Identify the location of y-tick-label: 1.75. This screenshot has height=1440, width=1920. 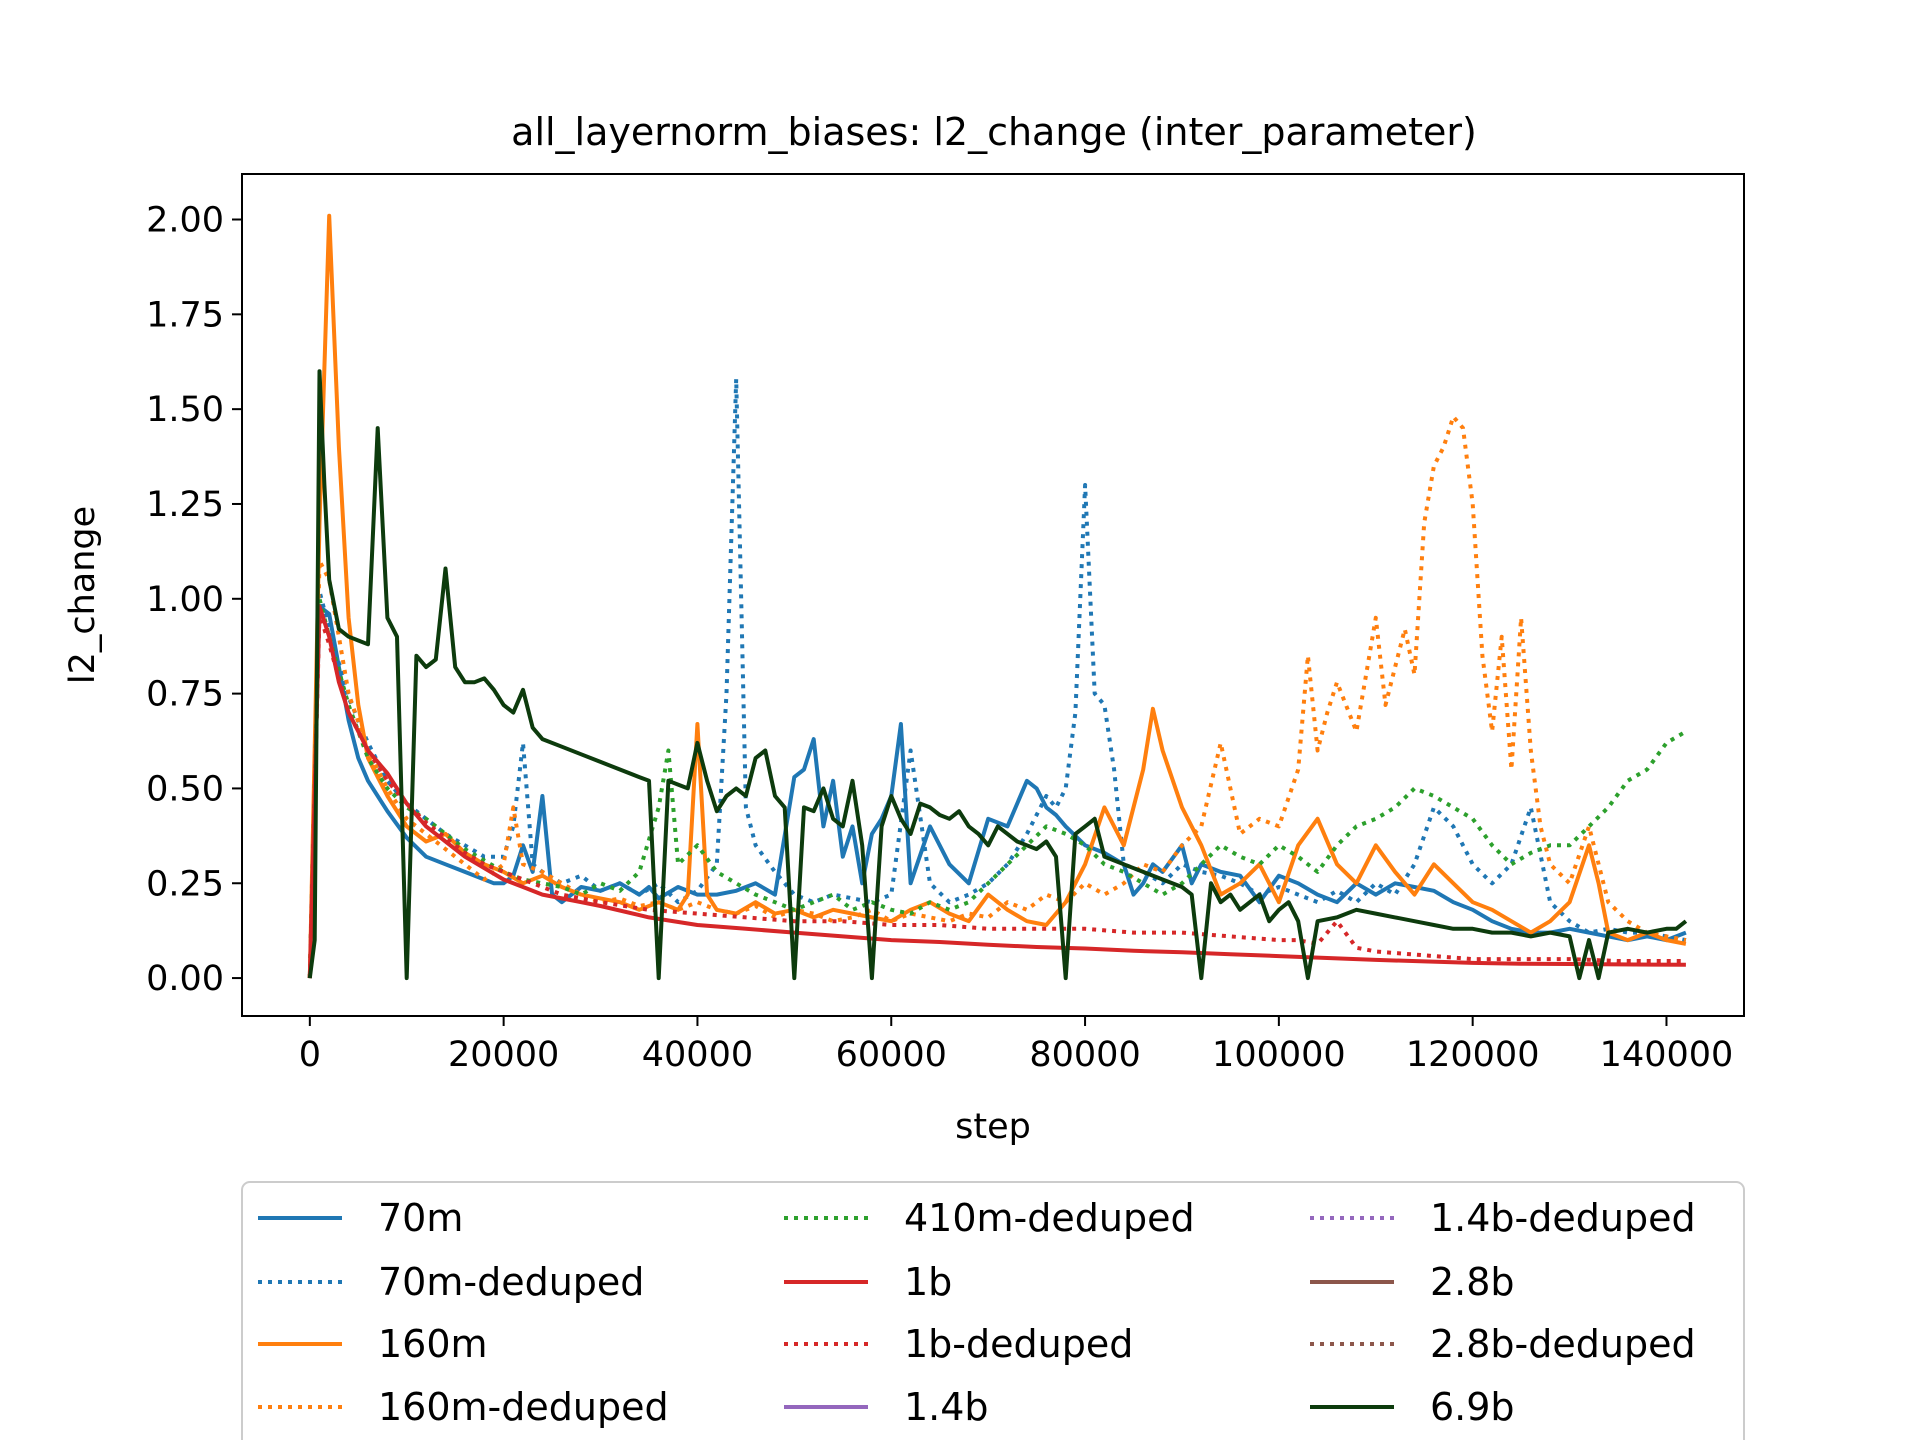
(185, 315).